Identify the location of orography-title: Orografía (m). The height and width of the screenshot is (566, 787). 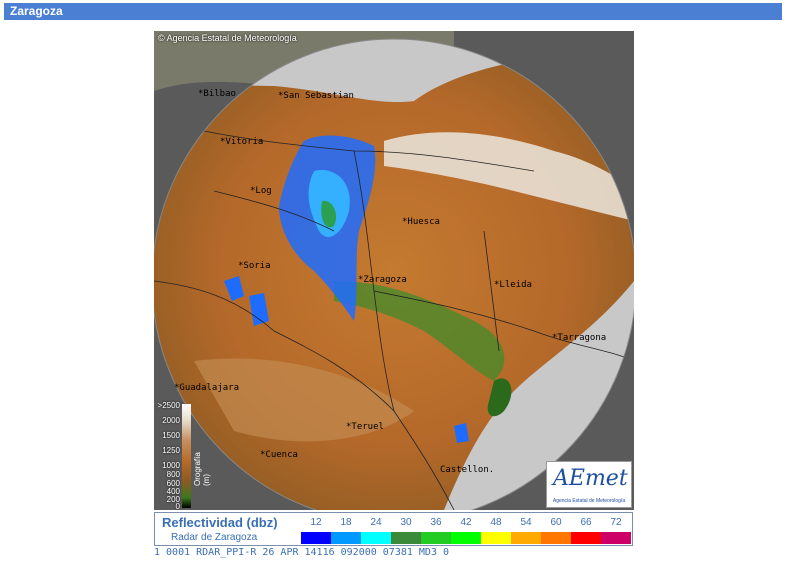
(202, 469).